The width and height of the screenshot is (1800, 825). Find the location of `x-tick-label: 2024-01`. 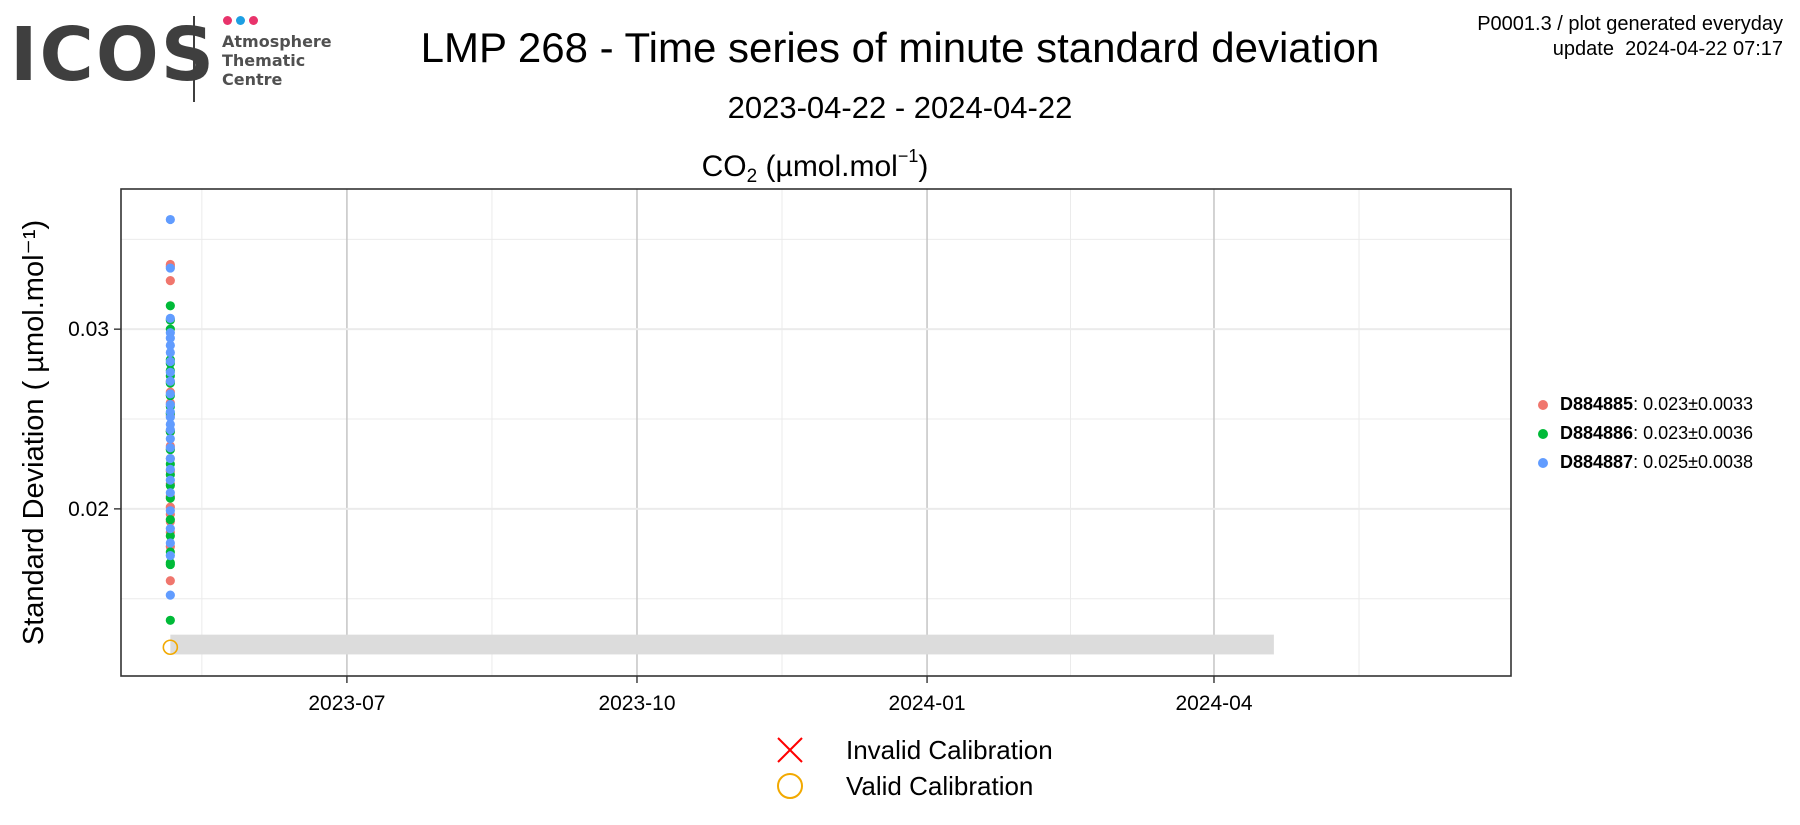

x-tick-label: 2024-01 is located at coordinates (927, 703).